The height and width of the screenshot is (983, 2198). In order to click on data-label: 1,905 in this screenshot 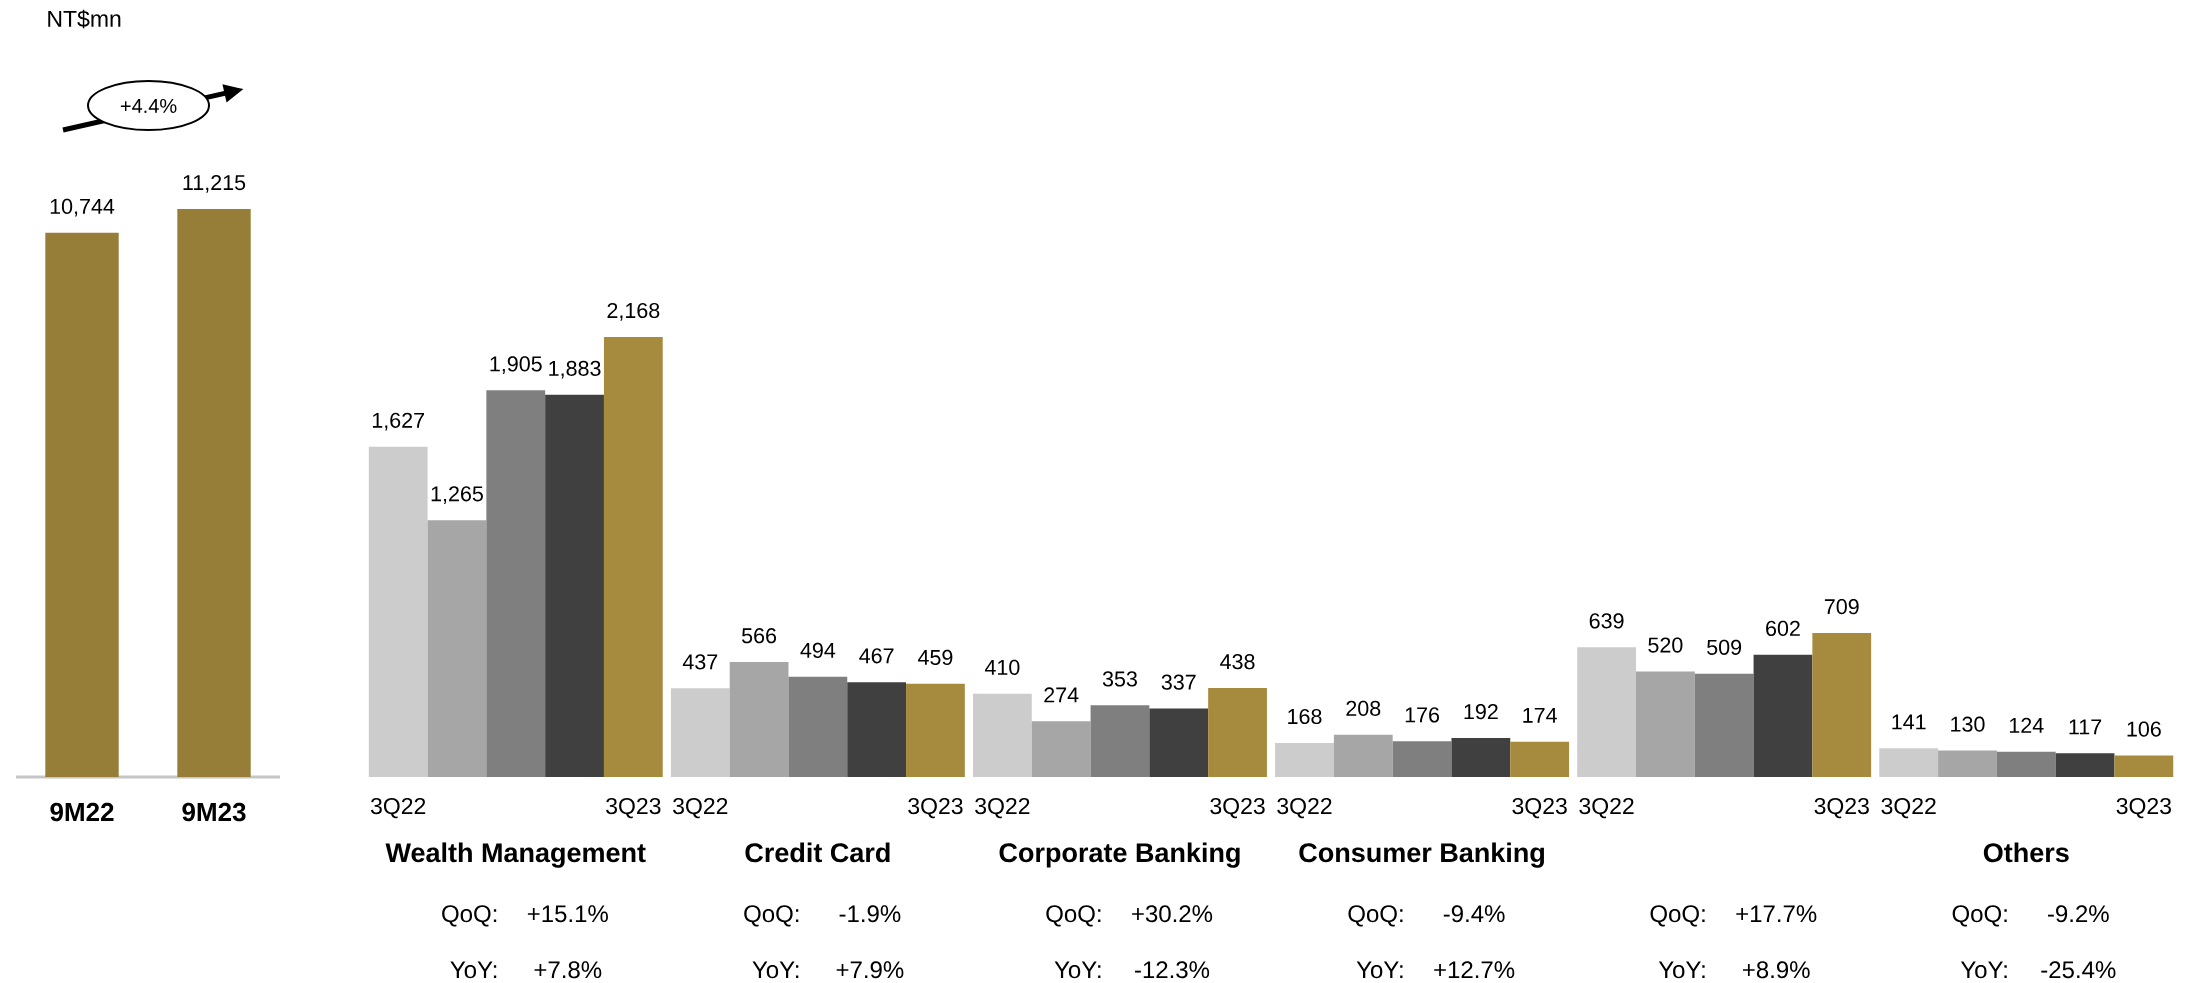, I will do `click(516, 365)`.